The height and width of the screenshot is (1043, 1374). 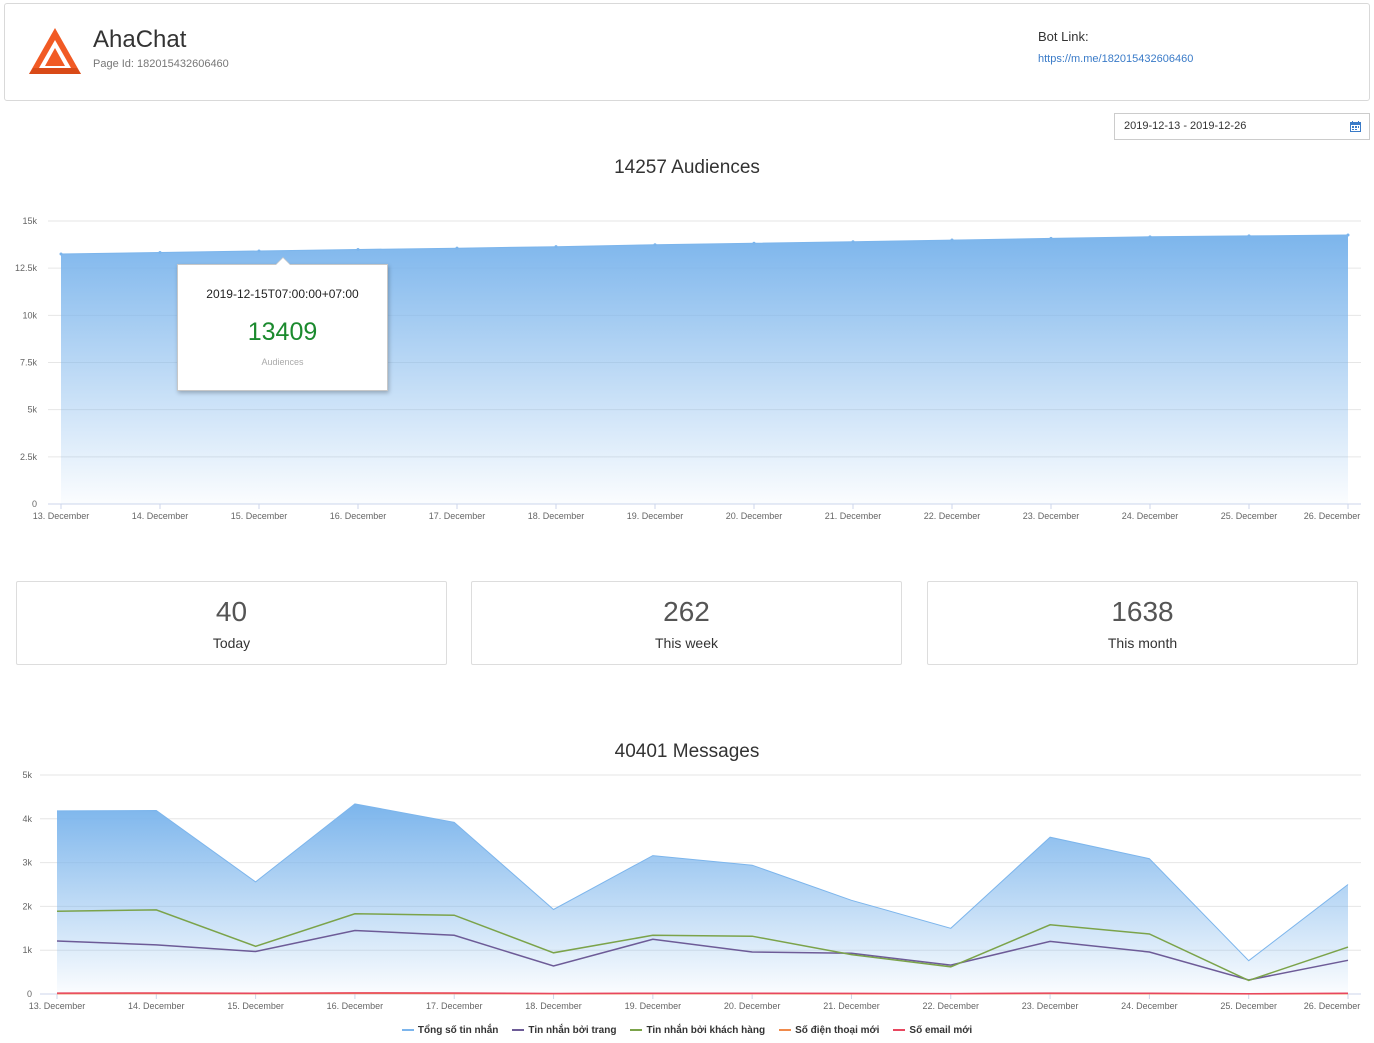 I want to click on tooltip-label: Audiences, so click(x=282, y=362).